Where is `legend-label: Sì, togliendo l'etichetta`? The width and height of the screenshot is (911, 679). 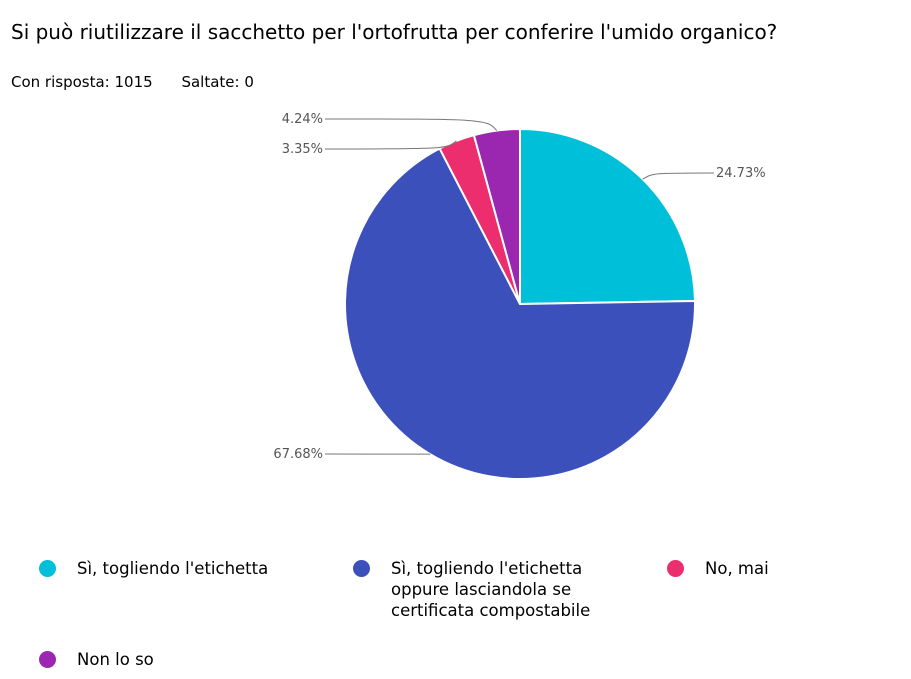
legend-label: Sì, togliendo l'etichetta is located at coordinates (173, 568).